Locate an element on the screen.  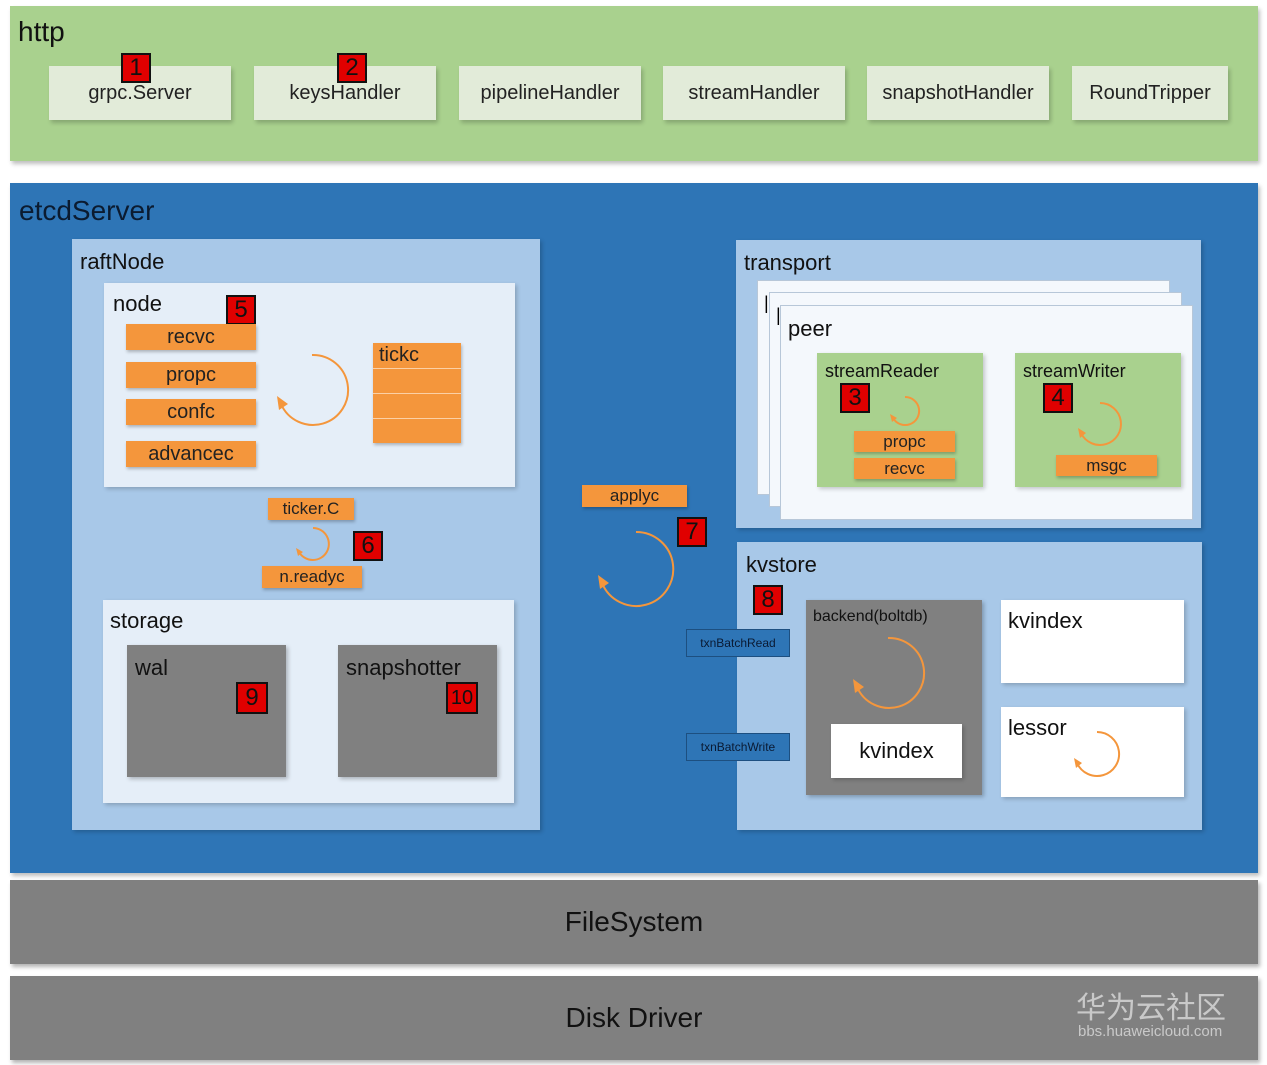
peer-title: peer is located at coordinates (810, 328).